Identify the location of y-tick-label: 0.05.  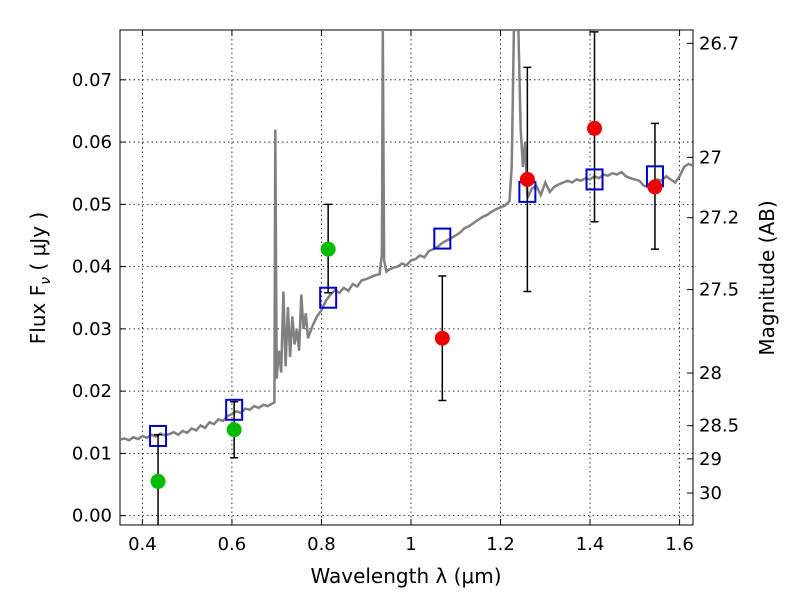
(92, 204).